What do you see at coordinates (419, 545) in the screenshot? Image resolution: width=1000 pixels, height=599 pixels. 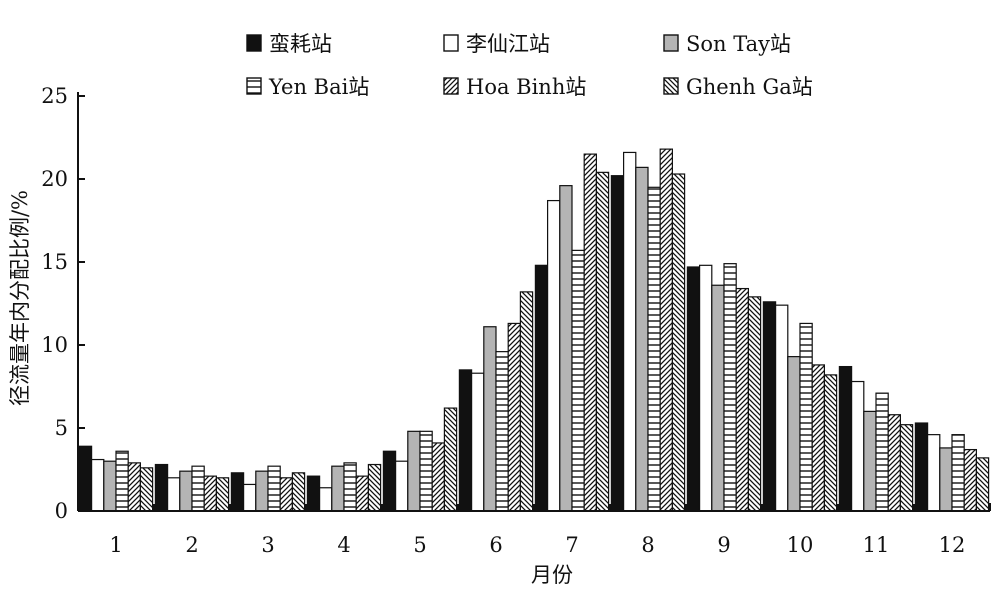 I see `x-tick-label: 5` at bounding box center [419, 545].